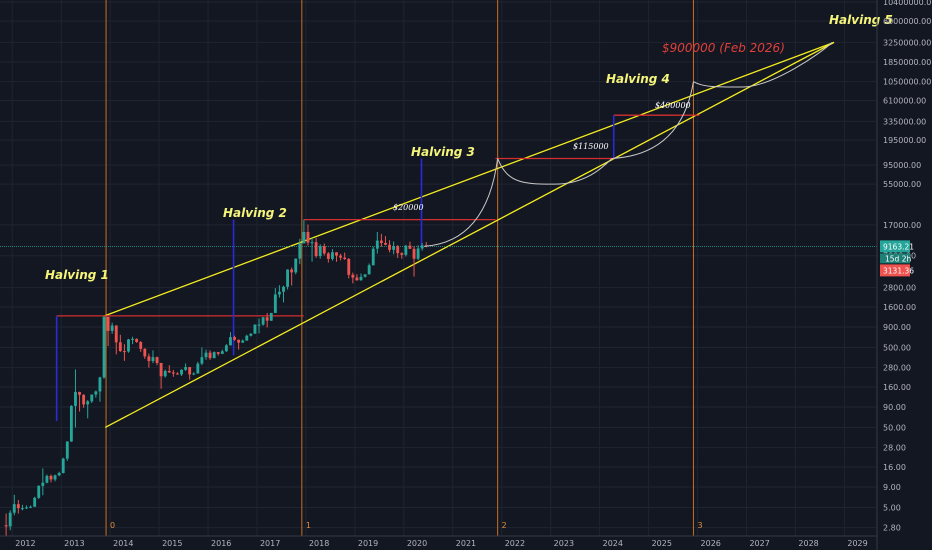 The height and width of the screenshot is (550, 932). I want to click on y-tick-label: 280.00, so click(897, 368).